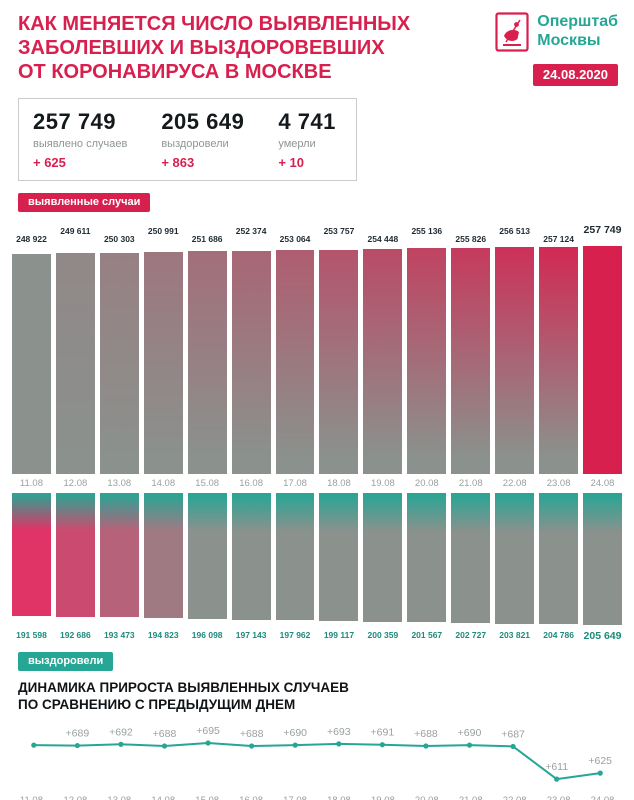 The width and height of the screenshot is (634, 800). What do you see at coordinates (201, 48) in the screenshot?
I see `title-line: ЗАБОЛЕВШИХ И ВЫЗДОРОВЕВШИХ` at bounding box center [201, 48].